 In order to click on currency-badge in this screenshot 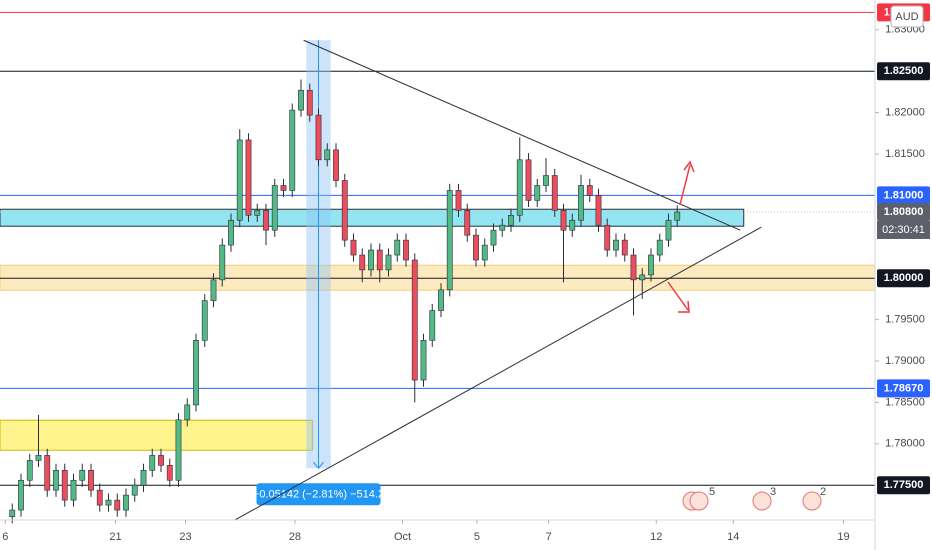, I will do `click(907, 16)`.